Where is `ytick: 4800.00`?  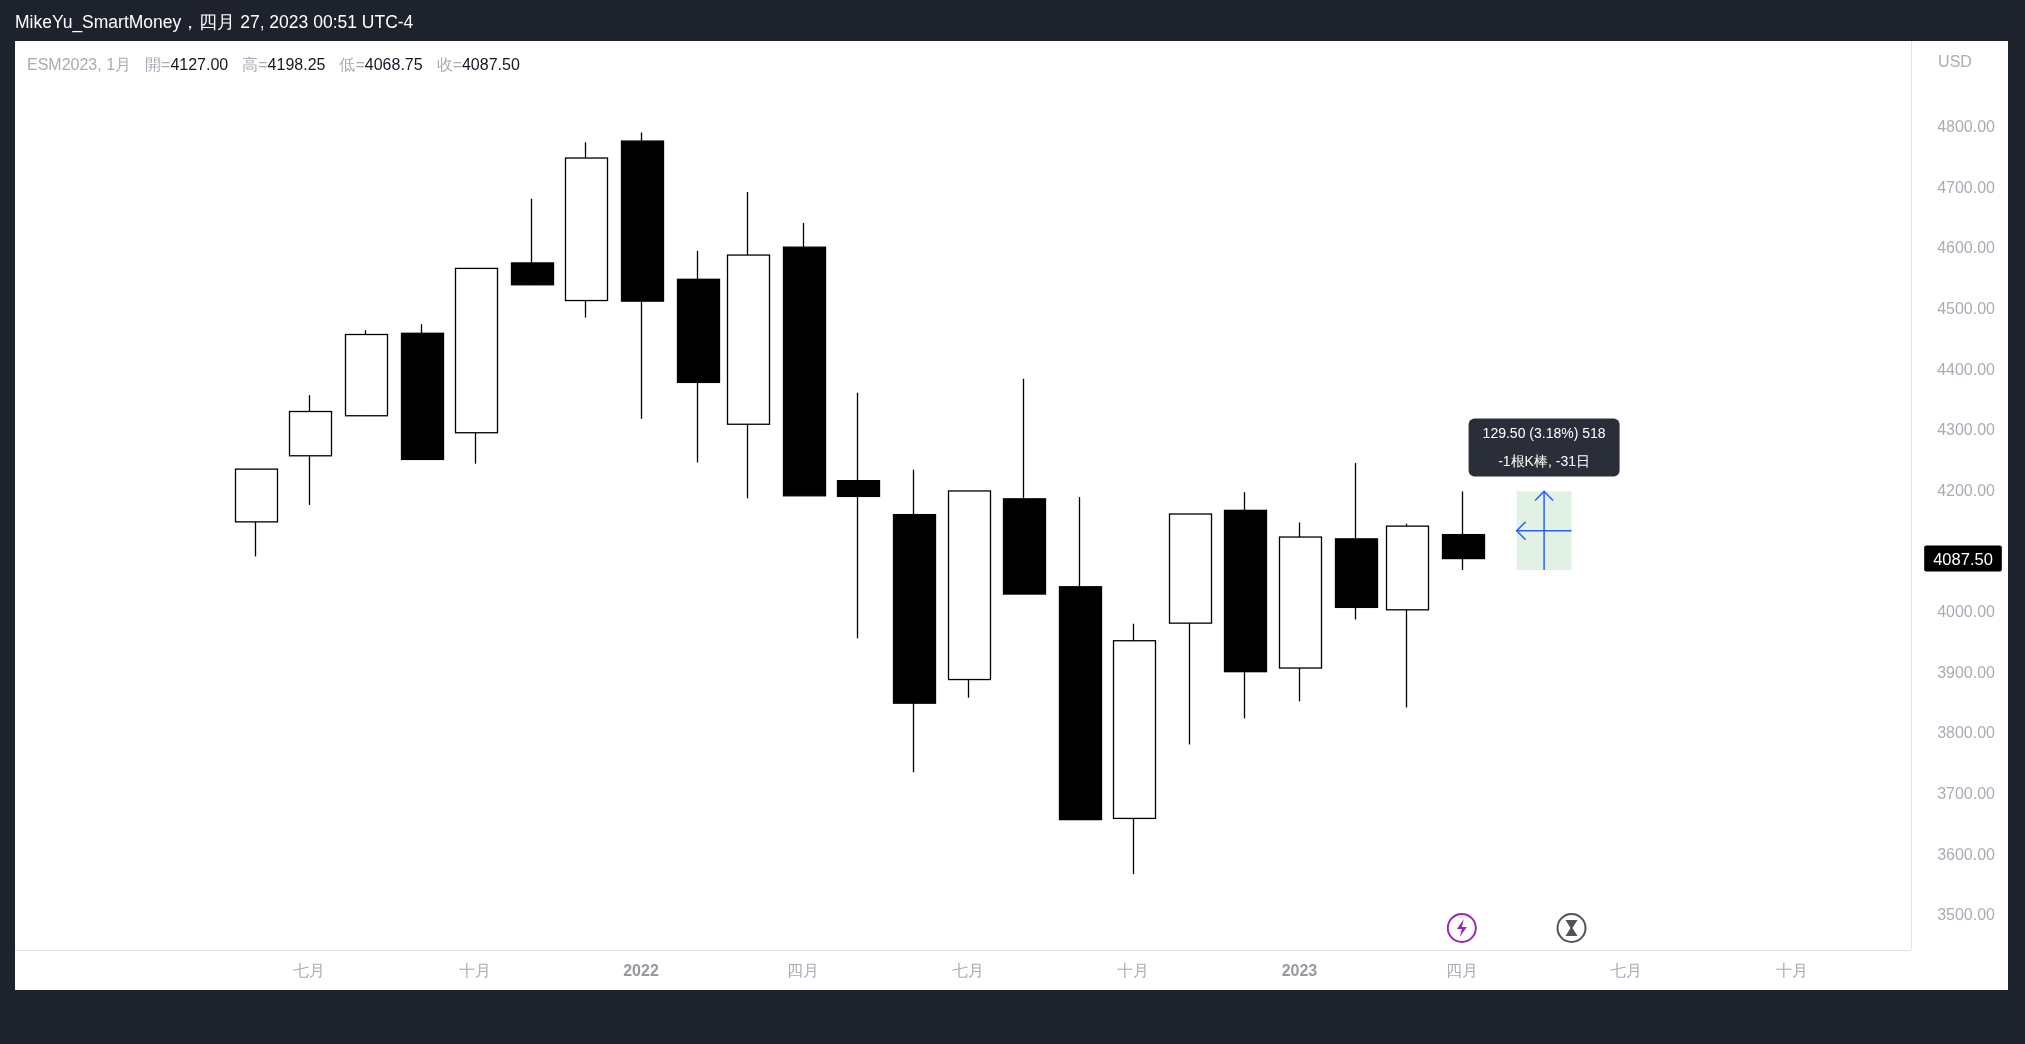
ytick: 4800.00 is located at coordinates (1966, 126).